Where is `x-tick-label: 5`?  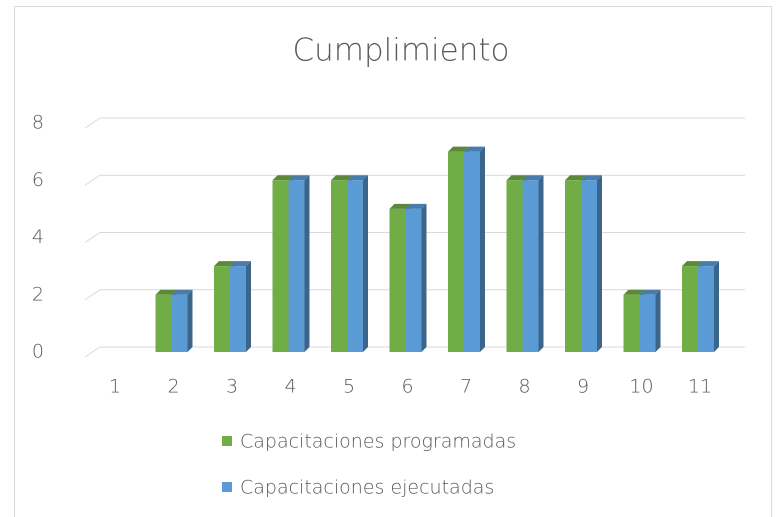 x-tick-label: 5 is located at coordinates (349, 387).